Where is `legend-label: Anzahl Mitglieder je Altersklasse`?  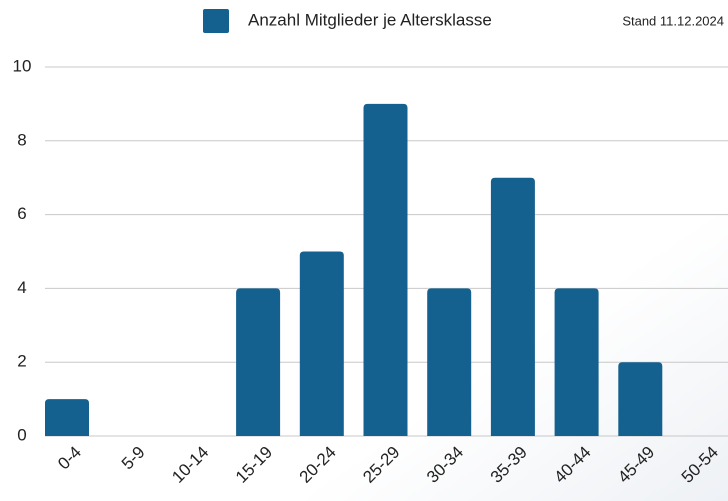 legend-label: Anzahl Mitglieder je Altersklasse is located at coordinates (370, 19).